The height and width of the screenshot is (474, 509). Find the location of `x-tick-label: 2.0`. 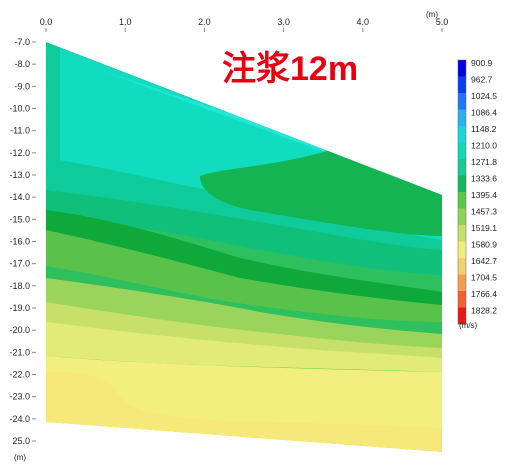

x-tick-label: 2.0 is located at coordinates (204, 22).